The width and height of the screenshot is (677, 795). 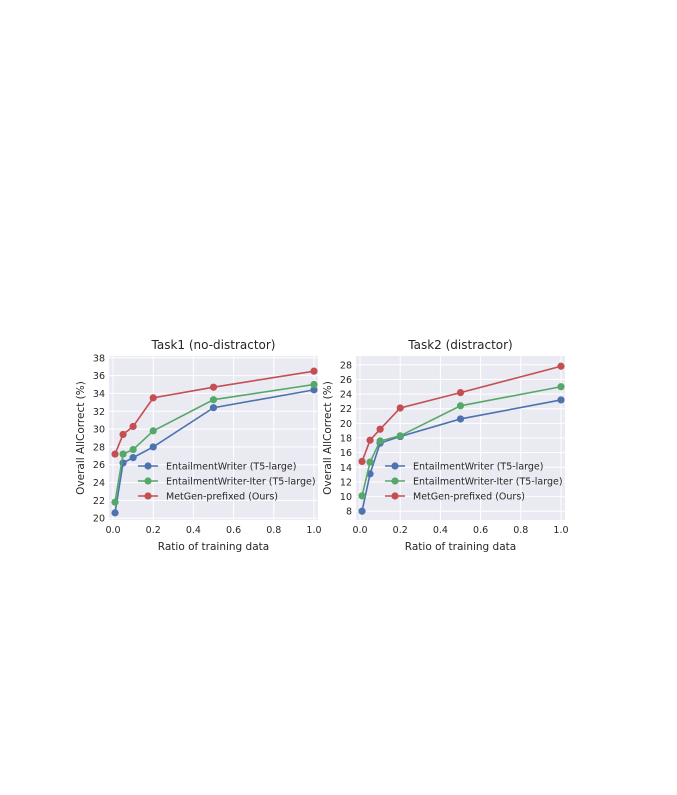 I want to click on y-tick-label: 36, so click(x=99, y=376).